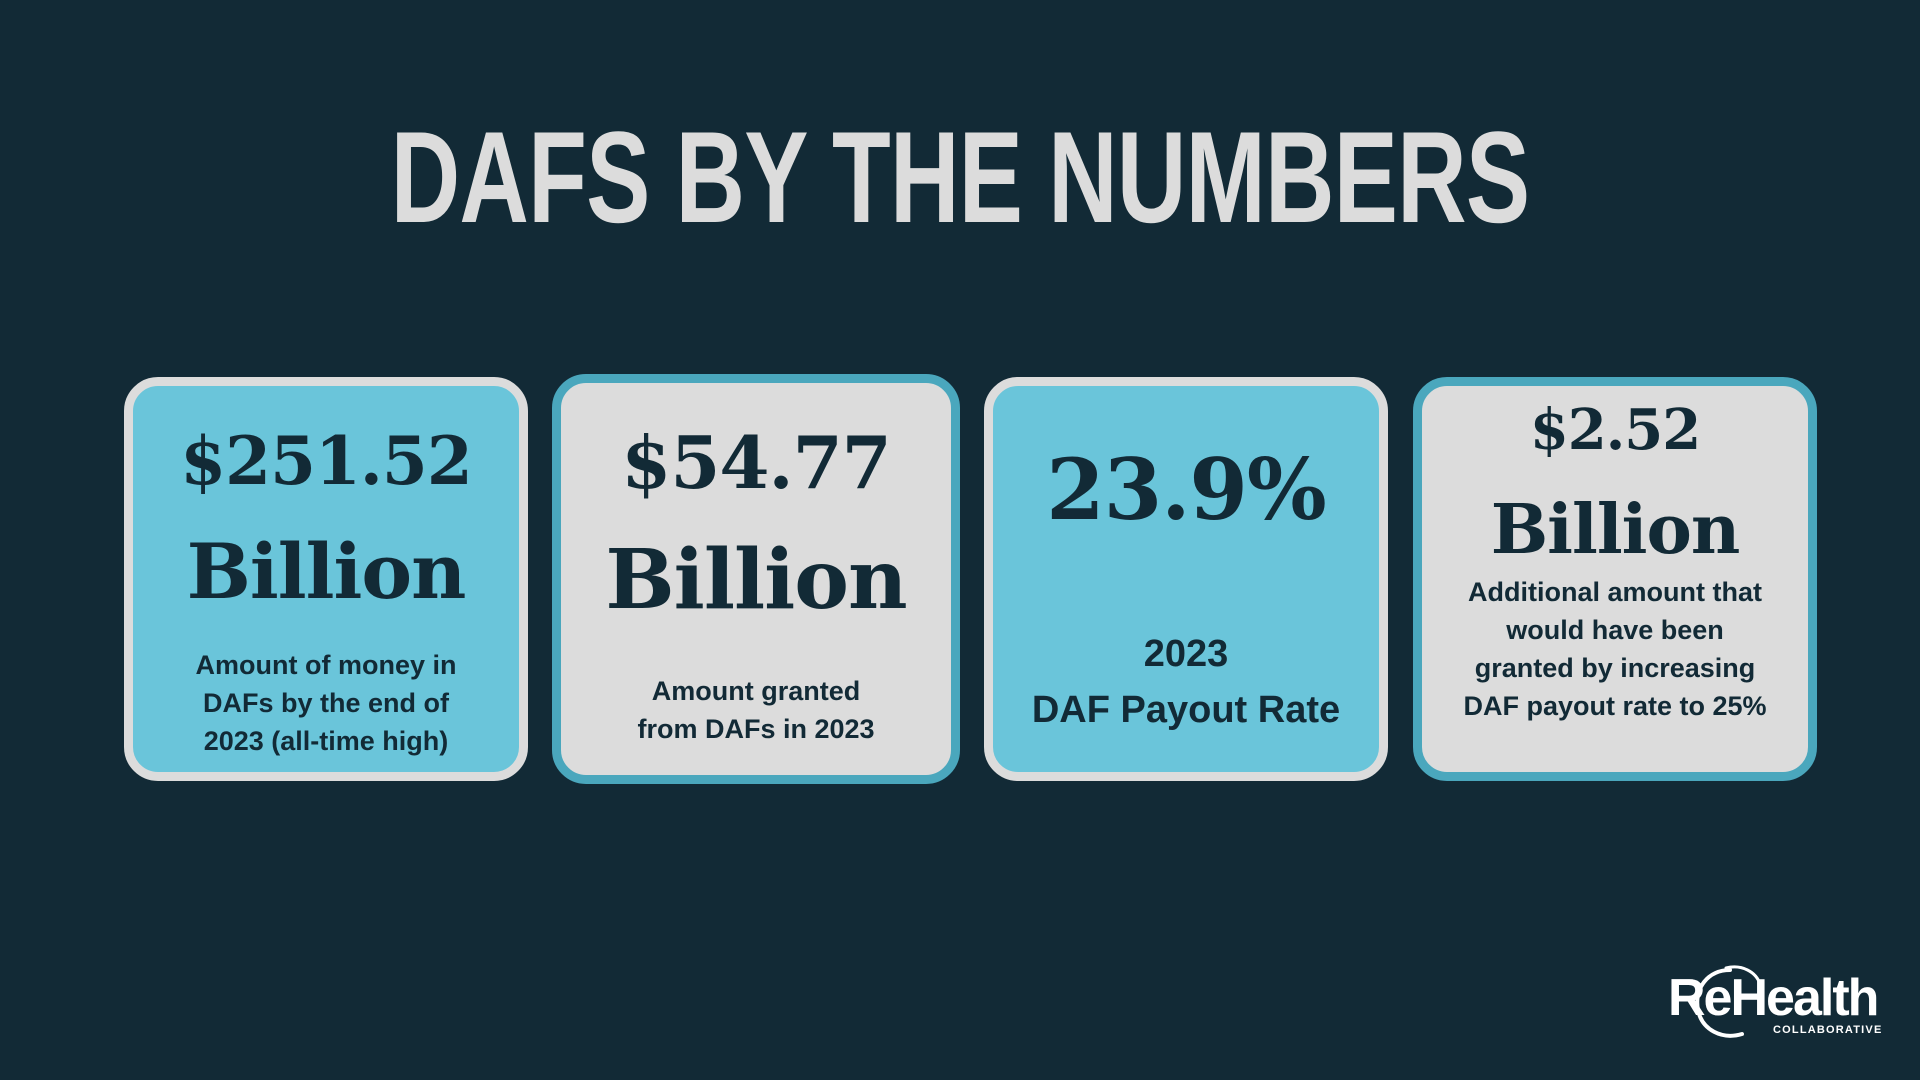  I want to click on stat-description-line: Amount granted, so click(756, 691).